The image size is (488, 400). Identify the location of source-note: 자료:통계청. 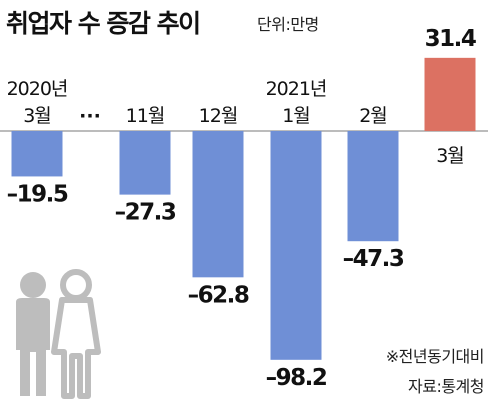
(446, 386).